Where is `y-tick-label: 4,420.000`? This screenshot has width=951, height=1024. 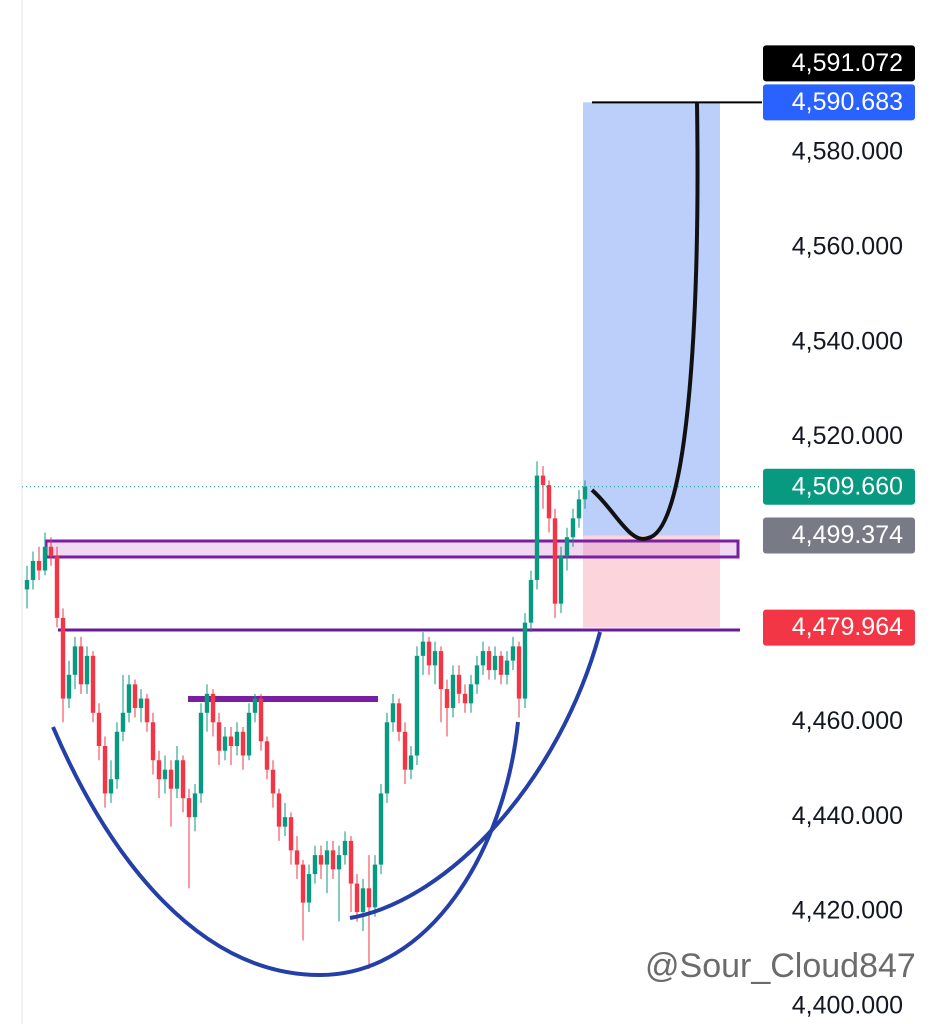 y-tick-label: 4,420.000 is located at coordinates (847, 911).